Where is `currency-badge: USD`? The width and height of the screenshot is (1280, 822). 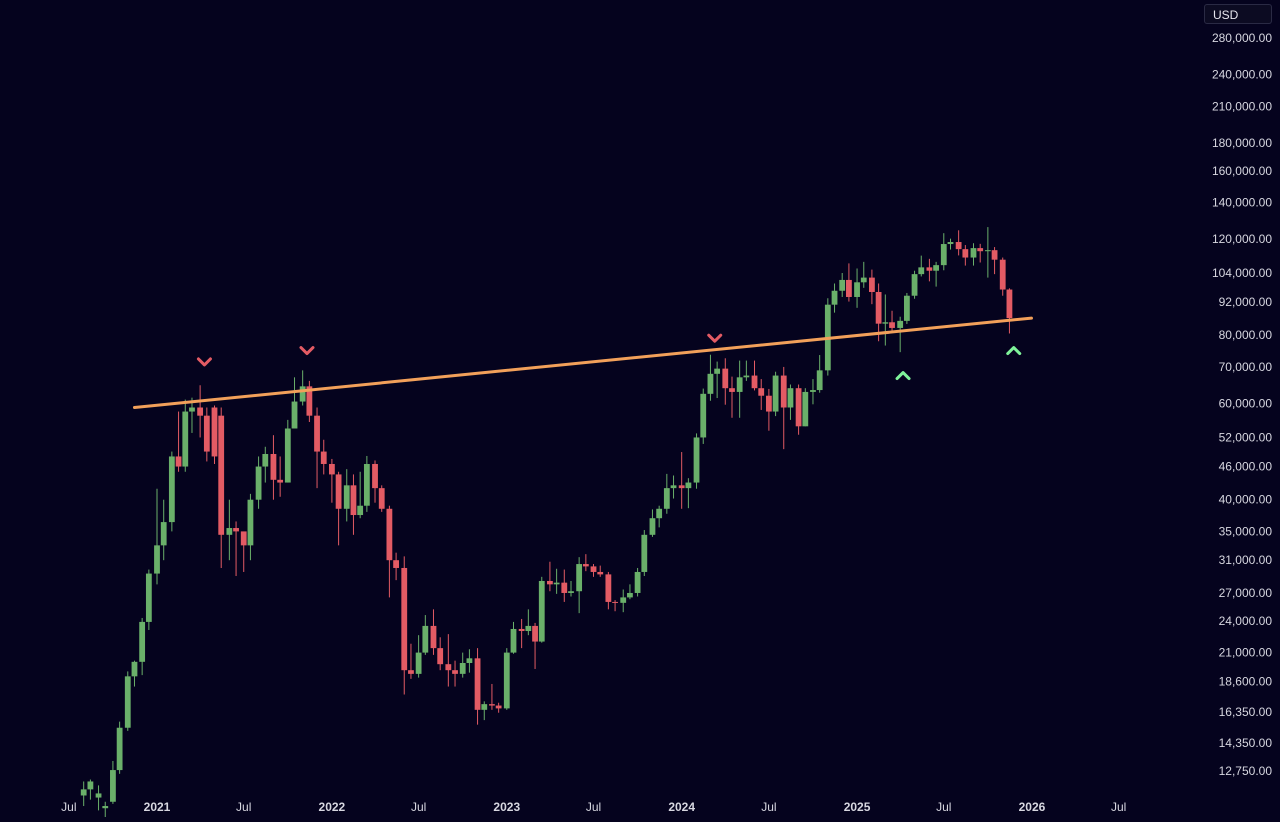
currency-badge: USD is located at coordinates (1238, 14).